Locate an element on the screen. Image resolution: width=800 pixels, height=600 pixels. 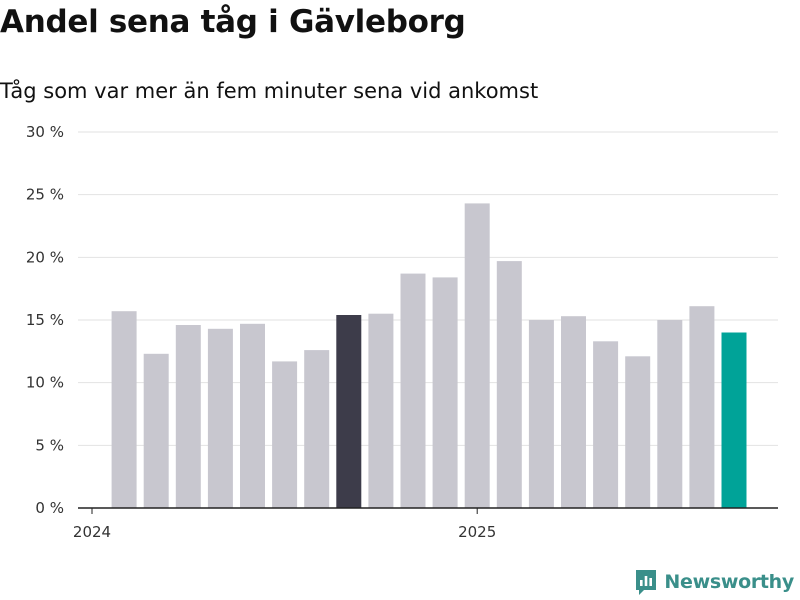
x-axis-ticks: 2024 2025 is located at coordinates (284, 524).